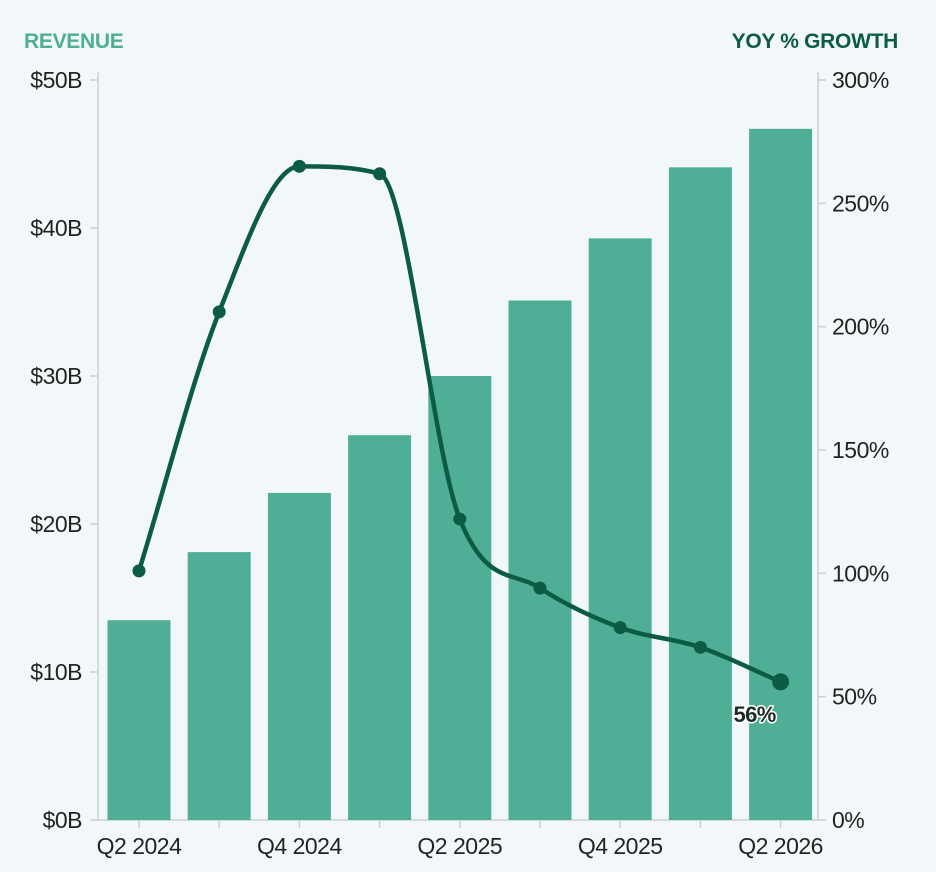 The width and height of the screenshot is (936, 872). I want to click on right-axis-tick-label: 50%, so click(854, 697).